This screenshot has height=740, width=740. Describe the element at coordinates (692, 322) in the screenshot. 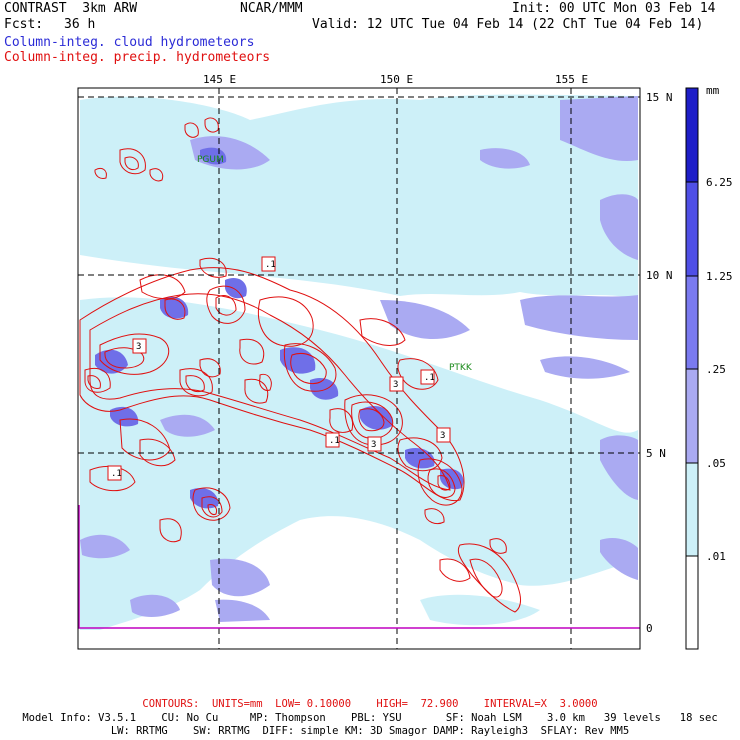

I see `legend-swatch-0.25` at that location.